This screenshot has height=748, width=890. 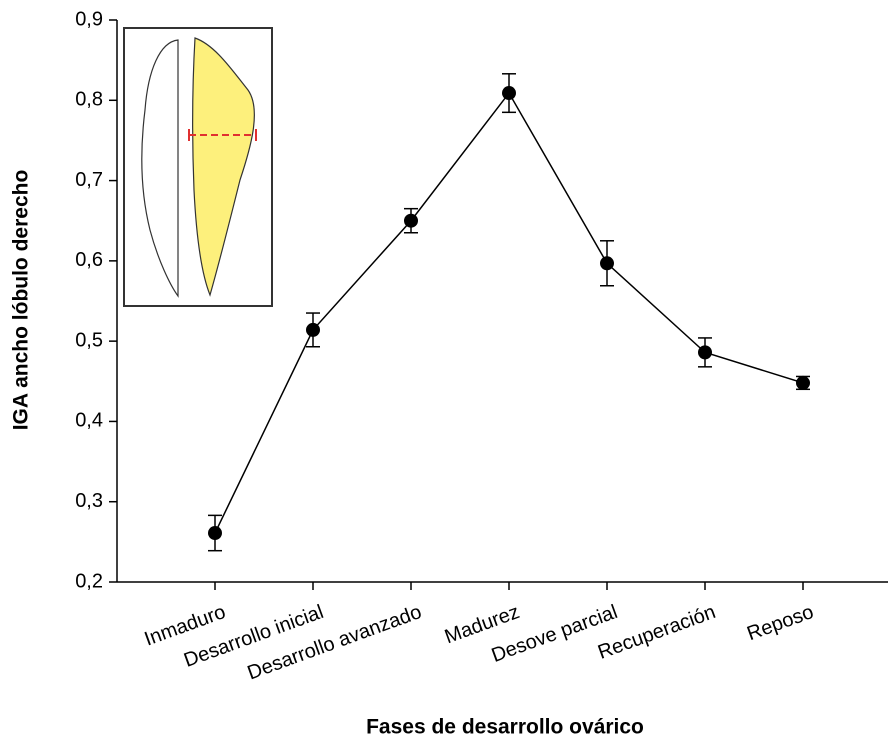 What do you see at coordinates (160, 168) in the screenshot?
I see `inset-lobe-left` at bounding box center [160, 168].